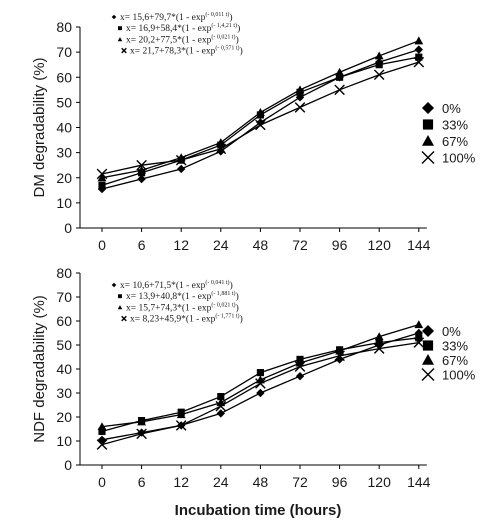  What do you see at coordinates (428, 108) in the screenshot?
I see `legend-marker-diamond` at bounding box center [428, 108].